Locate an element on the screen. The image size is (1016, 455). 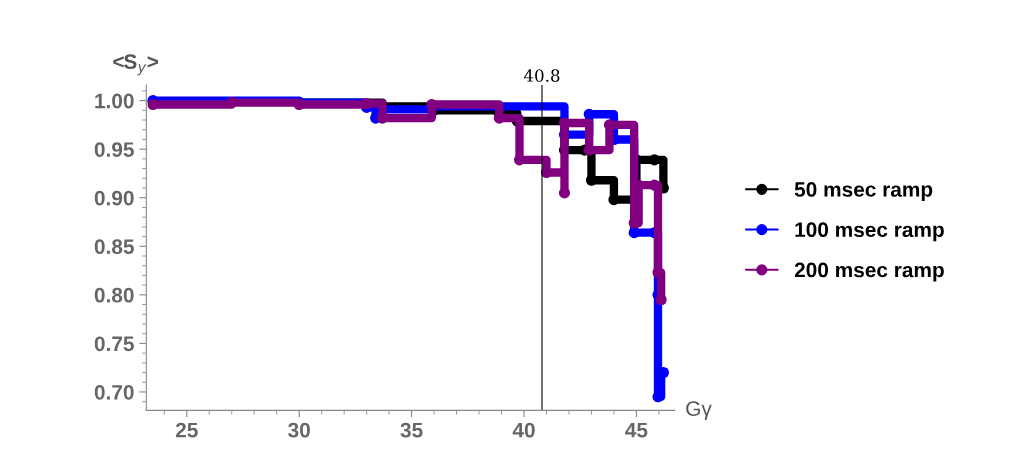
y-tick-label: 0.70 is located at coordinates (114, 392).